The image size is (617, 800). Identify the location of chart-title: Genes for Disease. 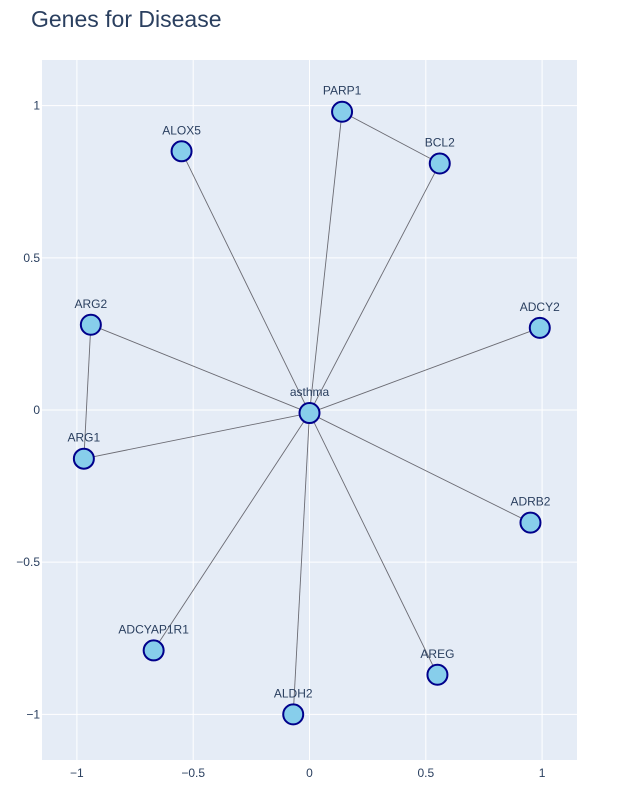
(126, 19).